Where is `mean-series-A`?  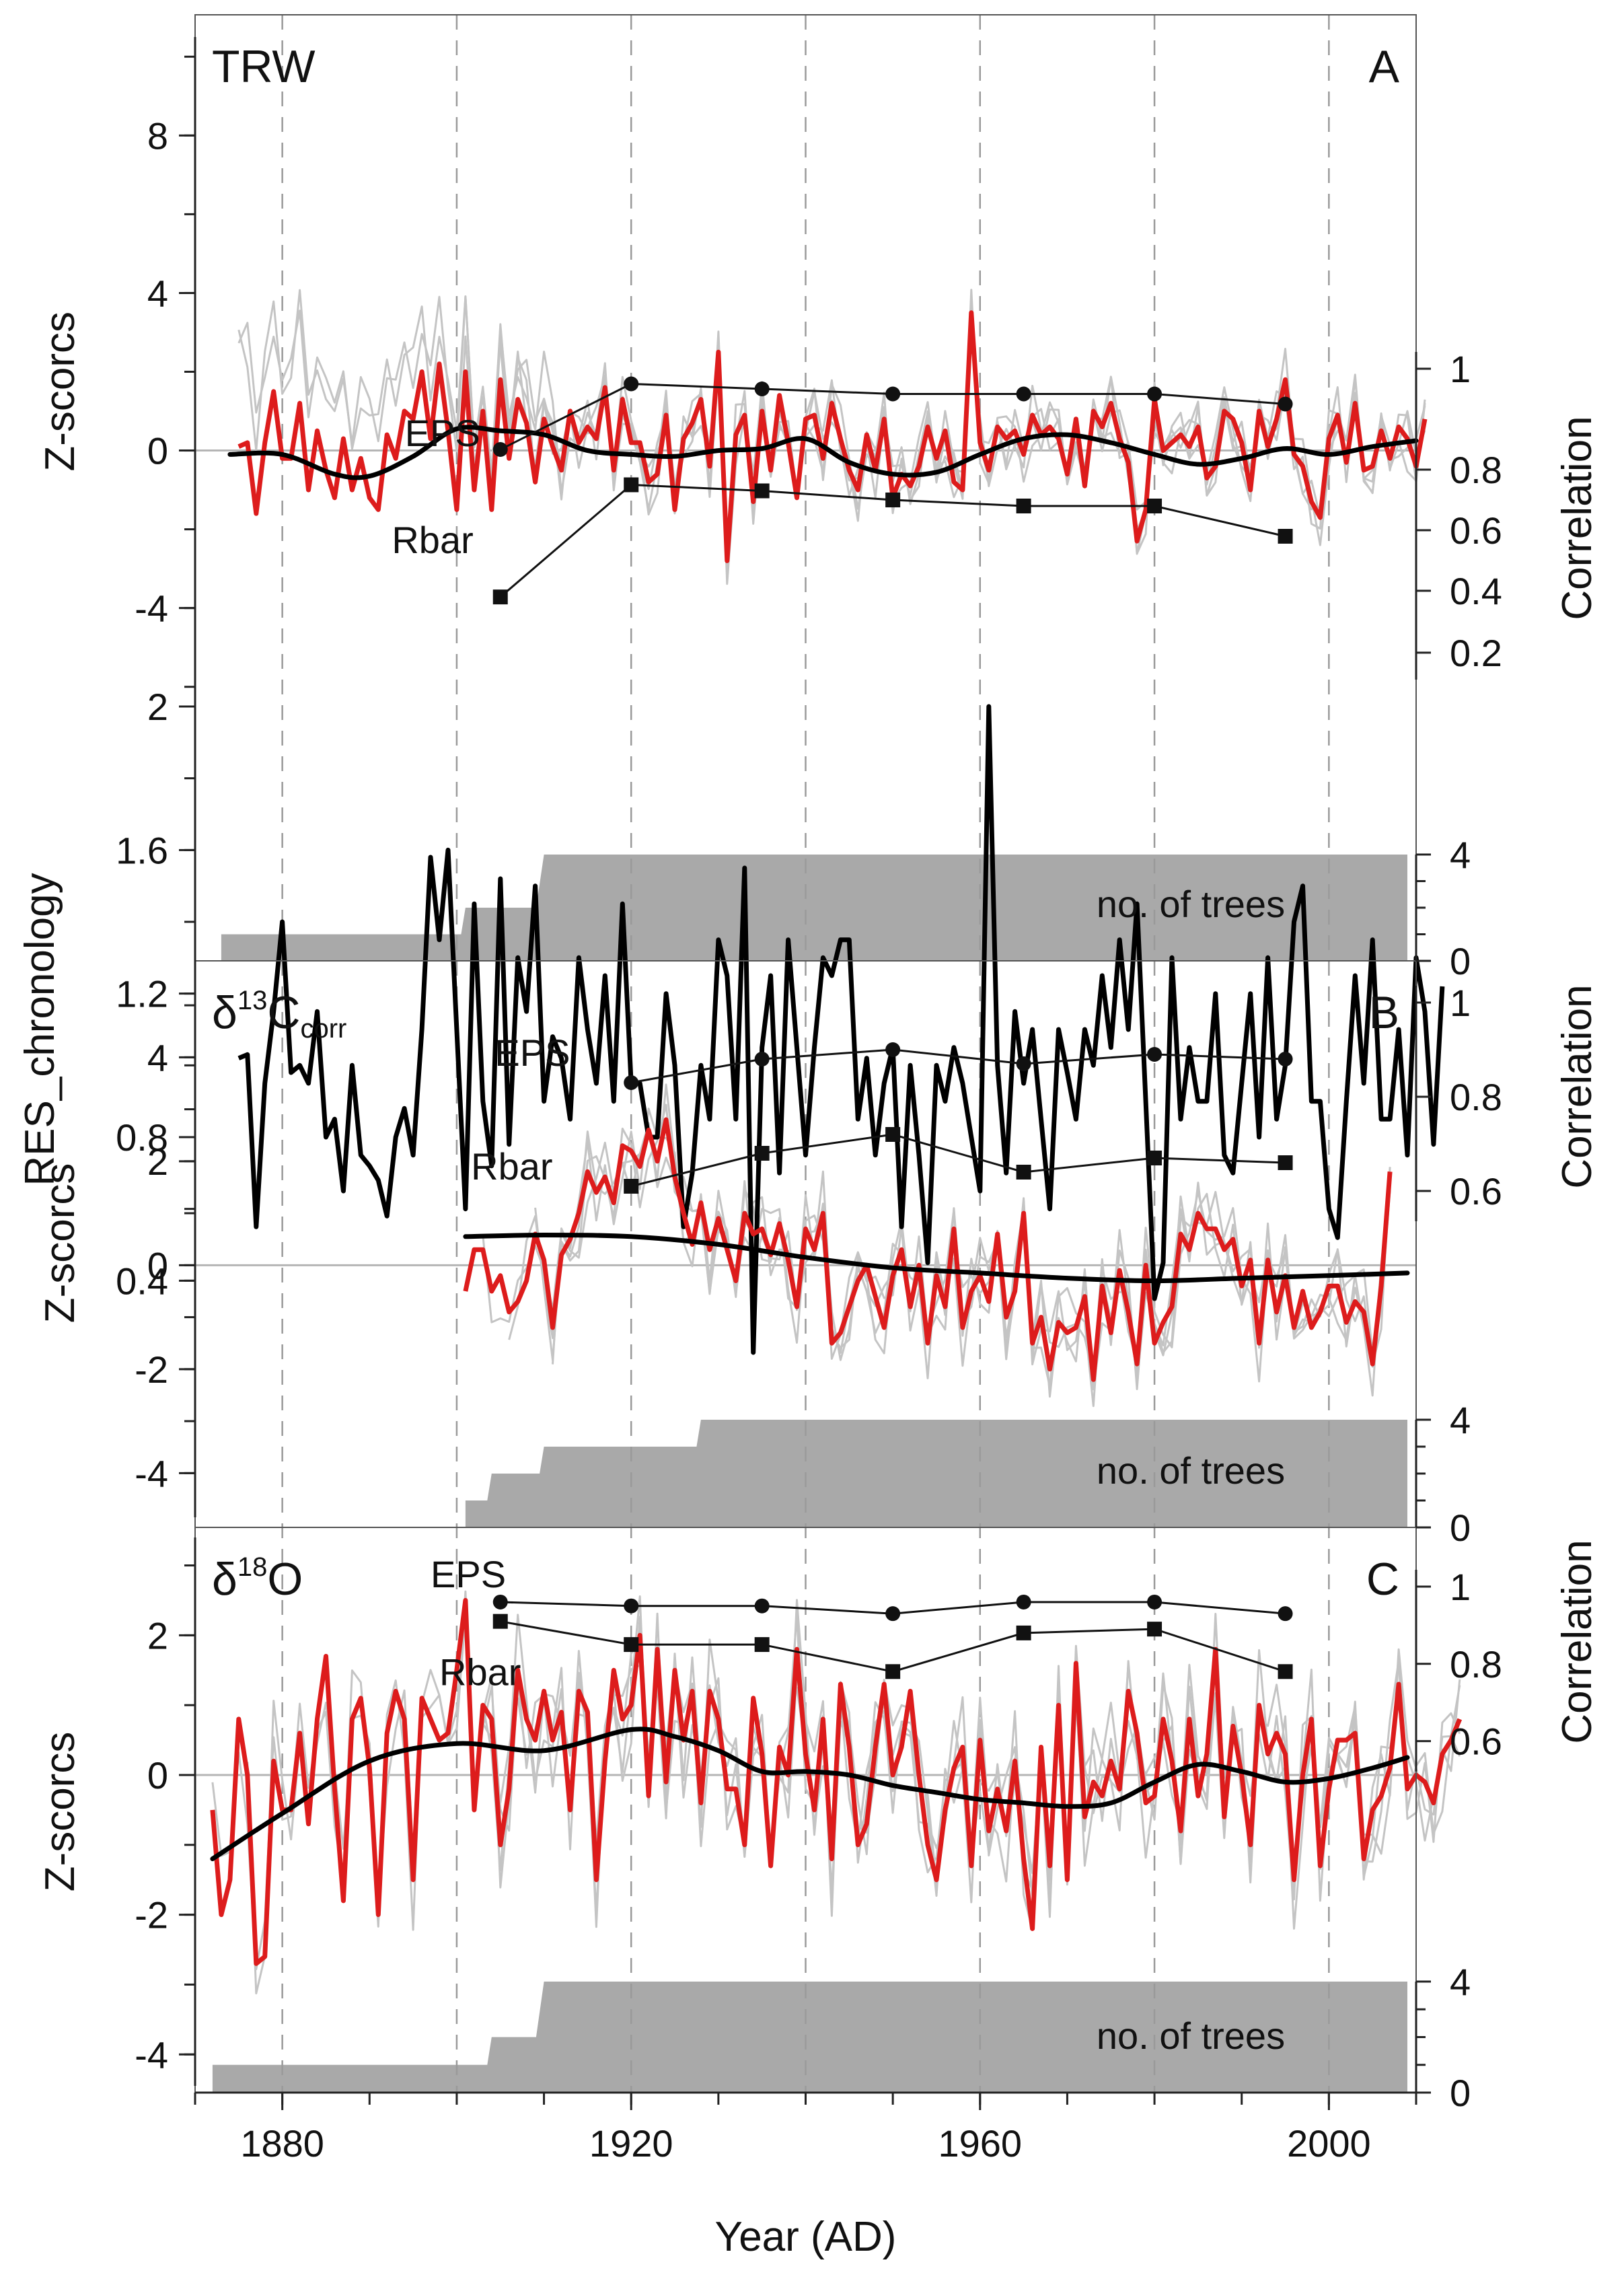
mean-series-A is located at coordinates (832, 437).